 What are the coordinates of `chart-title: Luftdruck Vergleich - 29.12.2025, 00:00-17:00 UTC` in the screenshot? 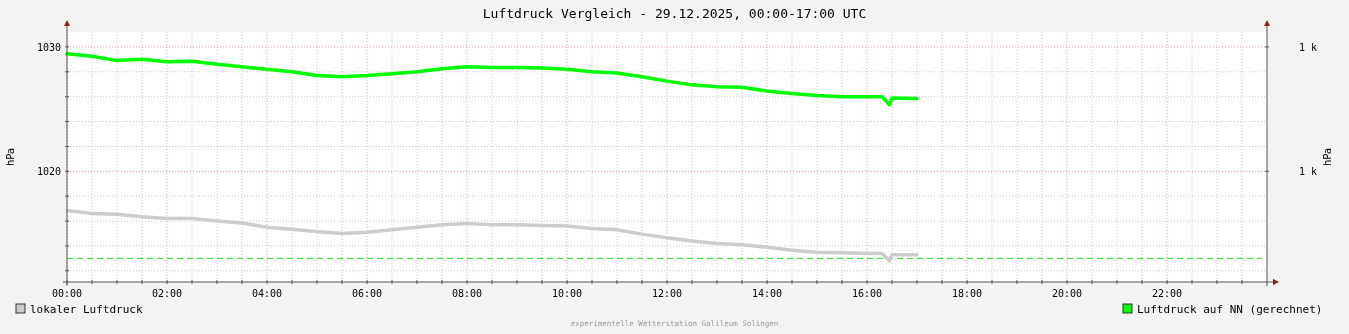 It's located at (674, 13).